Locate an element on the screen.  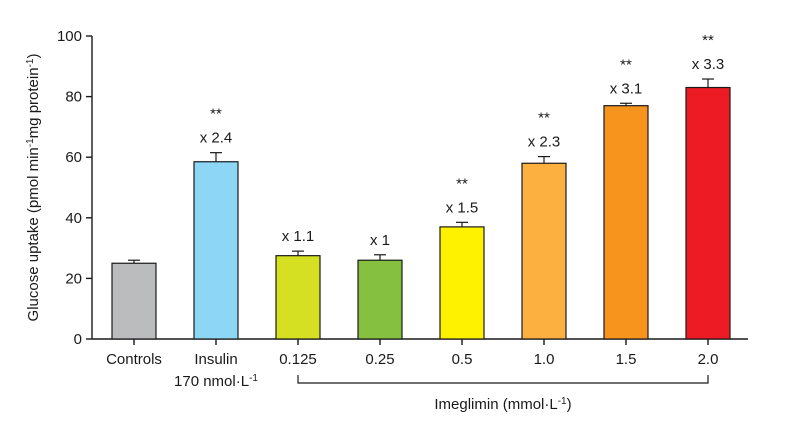
y-axis-label: Glucose uptake (pmol min-1mg protein-1) is located at coordinates (34, 188).